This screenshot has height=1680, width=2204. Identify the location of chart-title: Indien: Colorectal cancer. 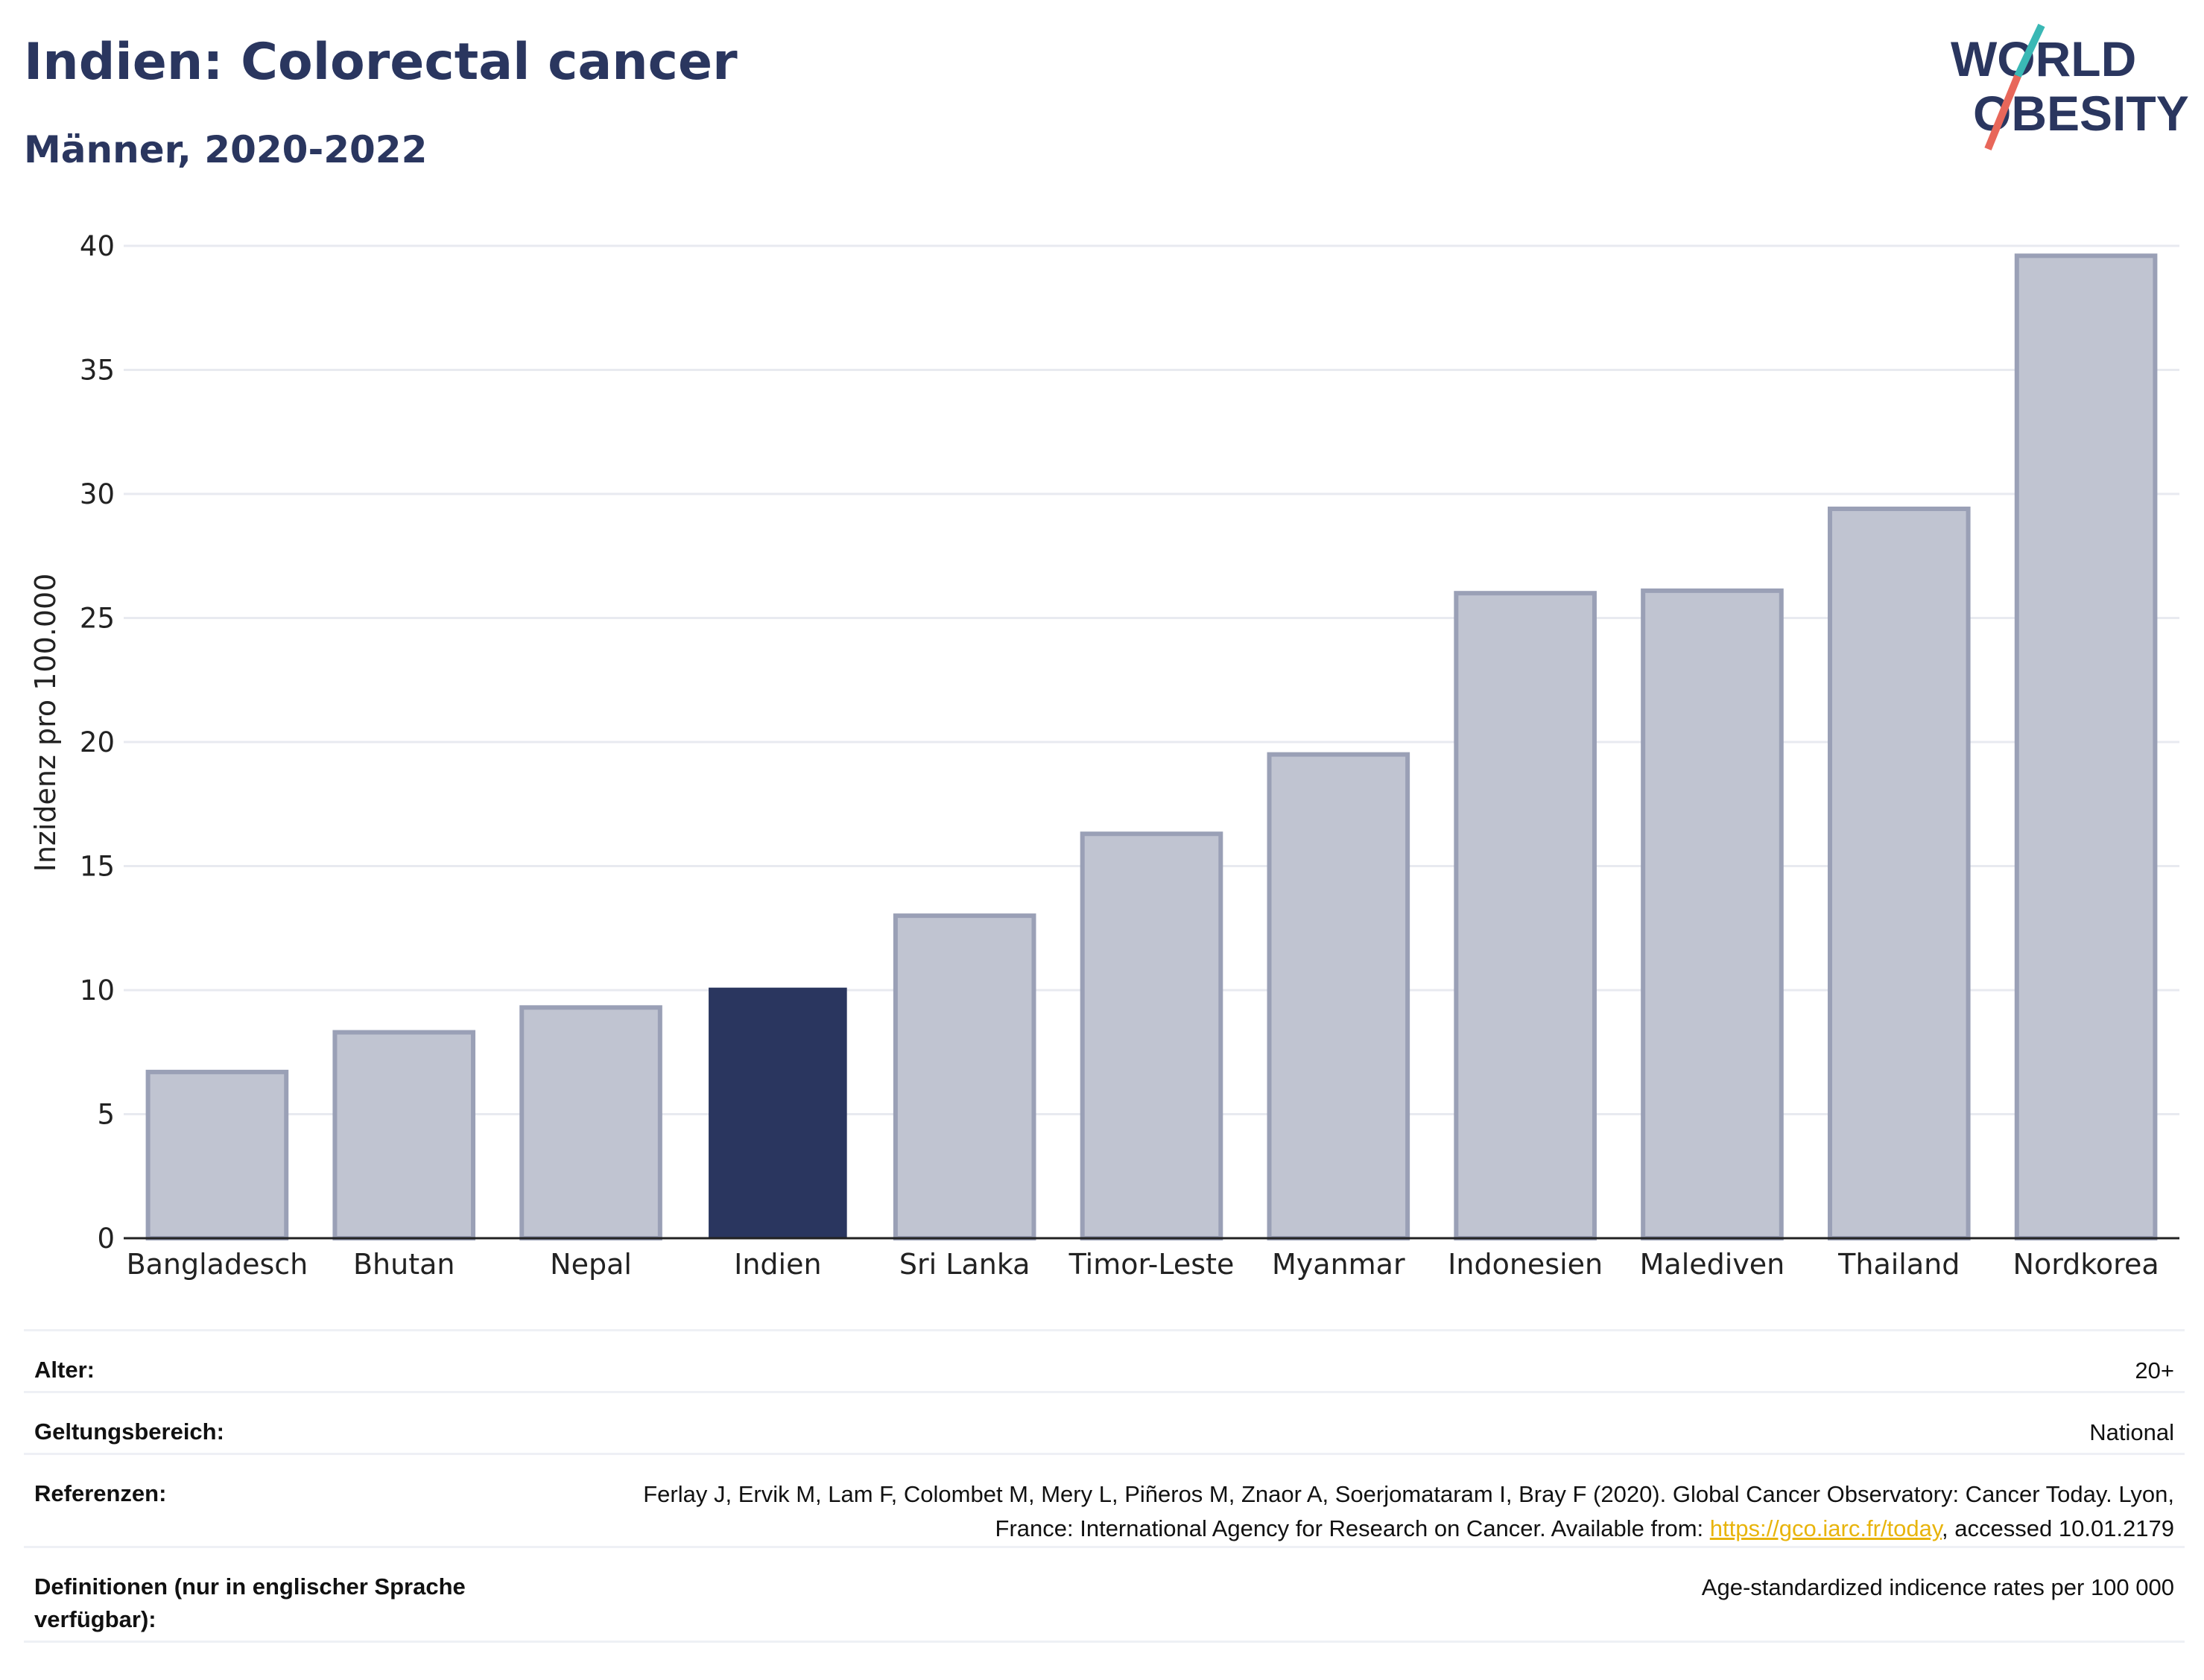
(381, 62).